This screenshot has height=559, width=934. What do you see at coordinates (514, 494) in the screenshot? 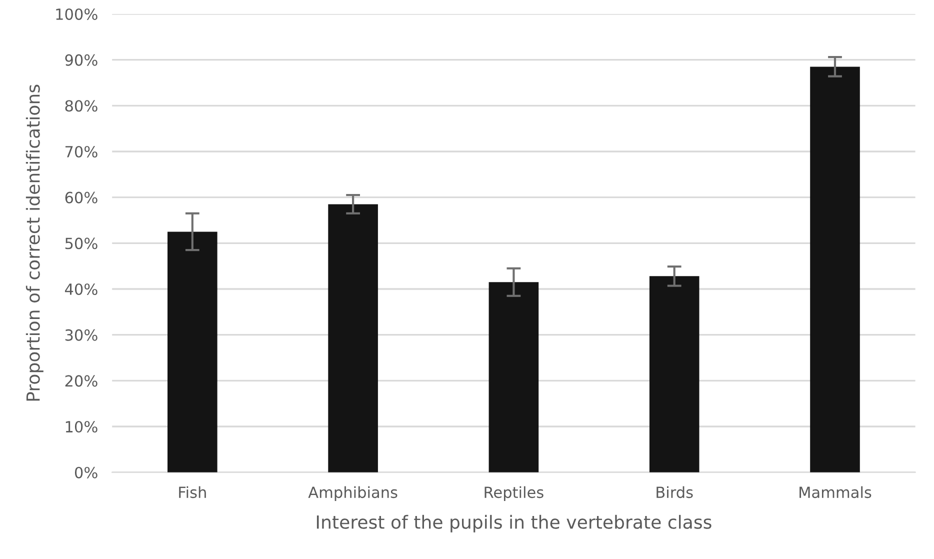
I see `x-tick-label: Reptiles` at bounding box center [514, 494].